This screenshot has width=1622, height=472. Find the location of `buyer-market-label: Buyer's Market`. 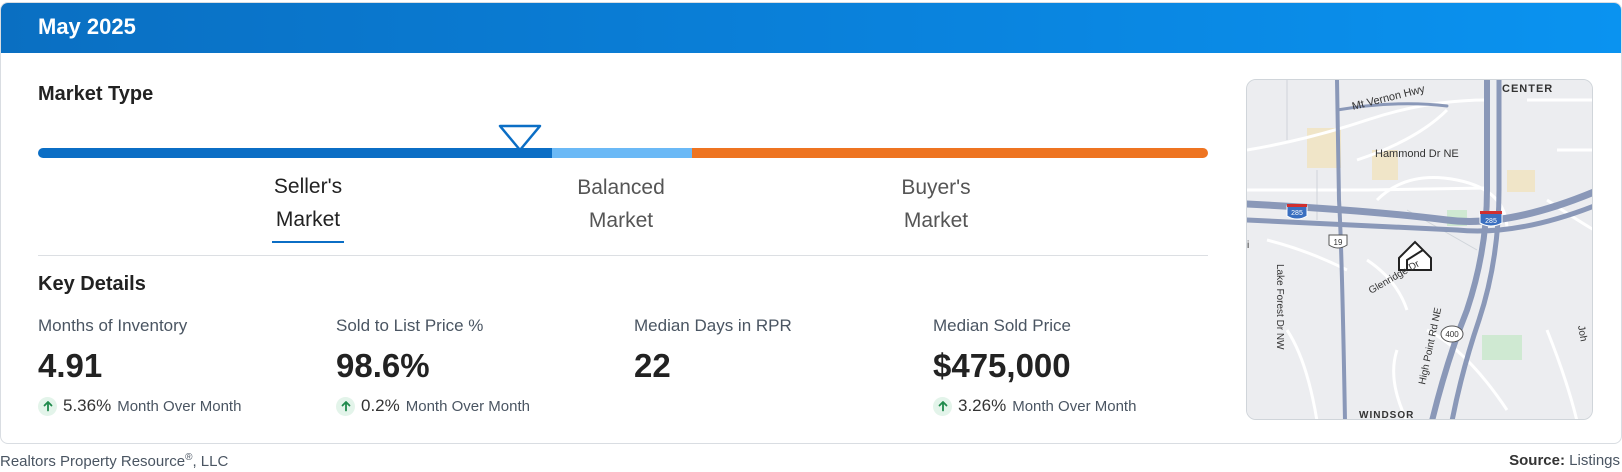

buyer-market-label: Buyer's Market is located at coordinates (936, 204).